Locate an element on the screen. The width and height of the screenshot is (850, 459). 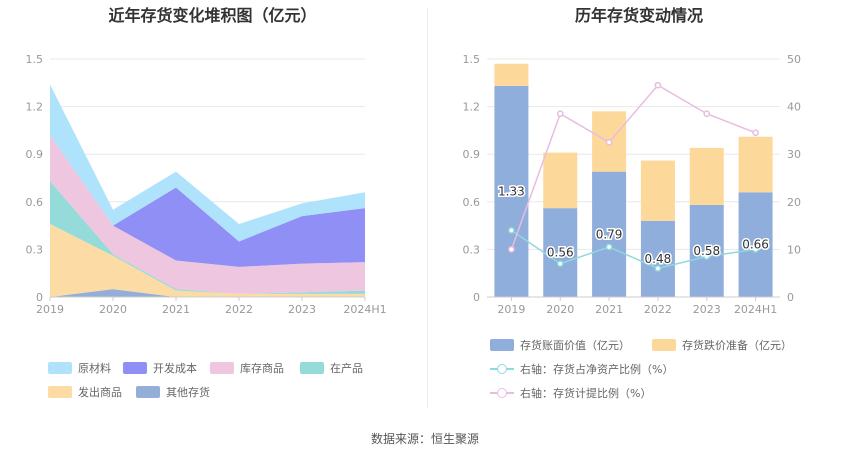
legend-swatch-development-cost is located at coordinates (135, 368).